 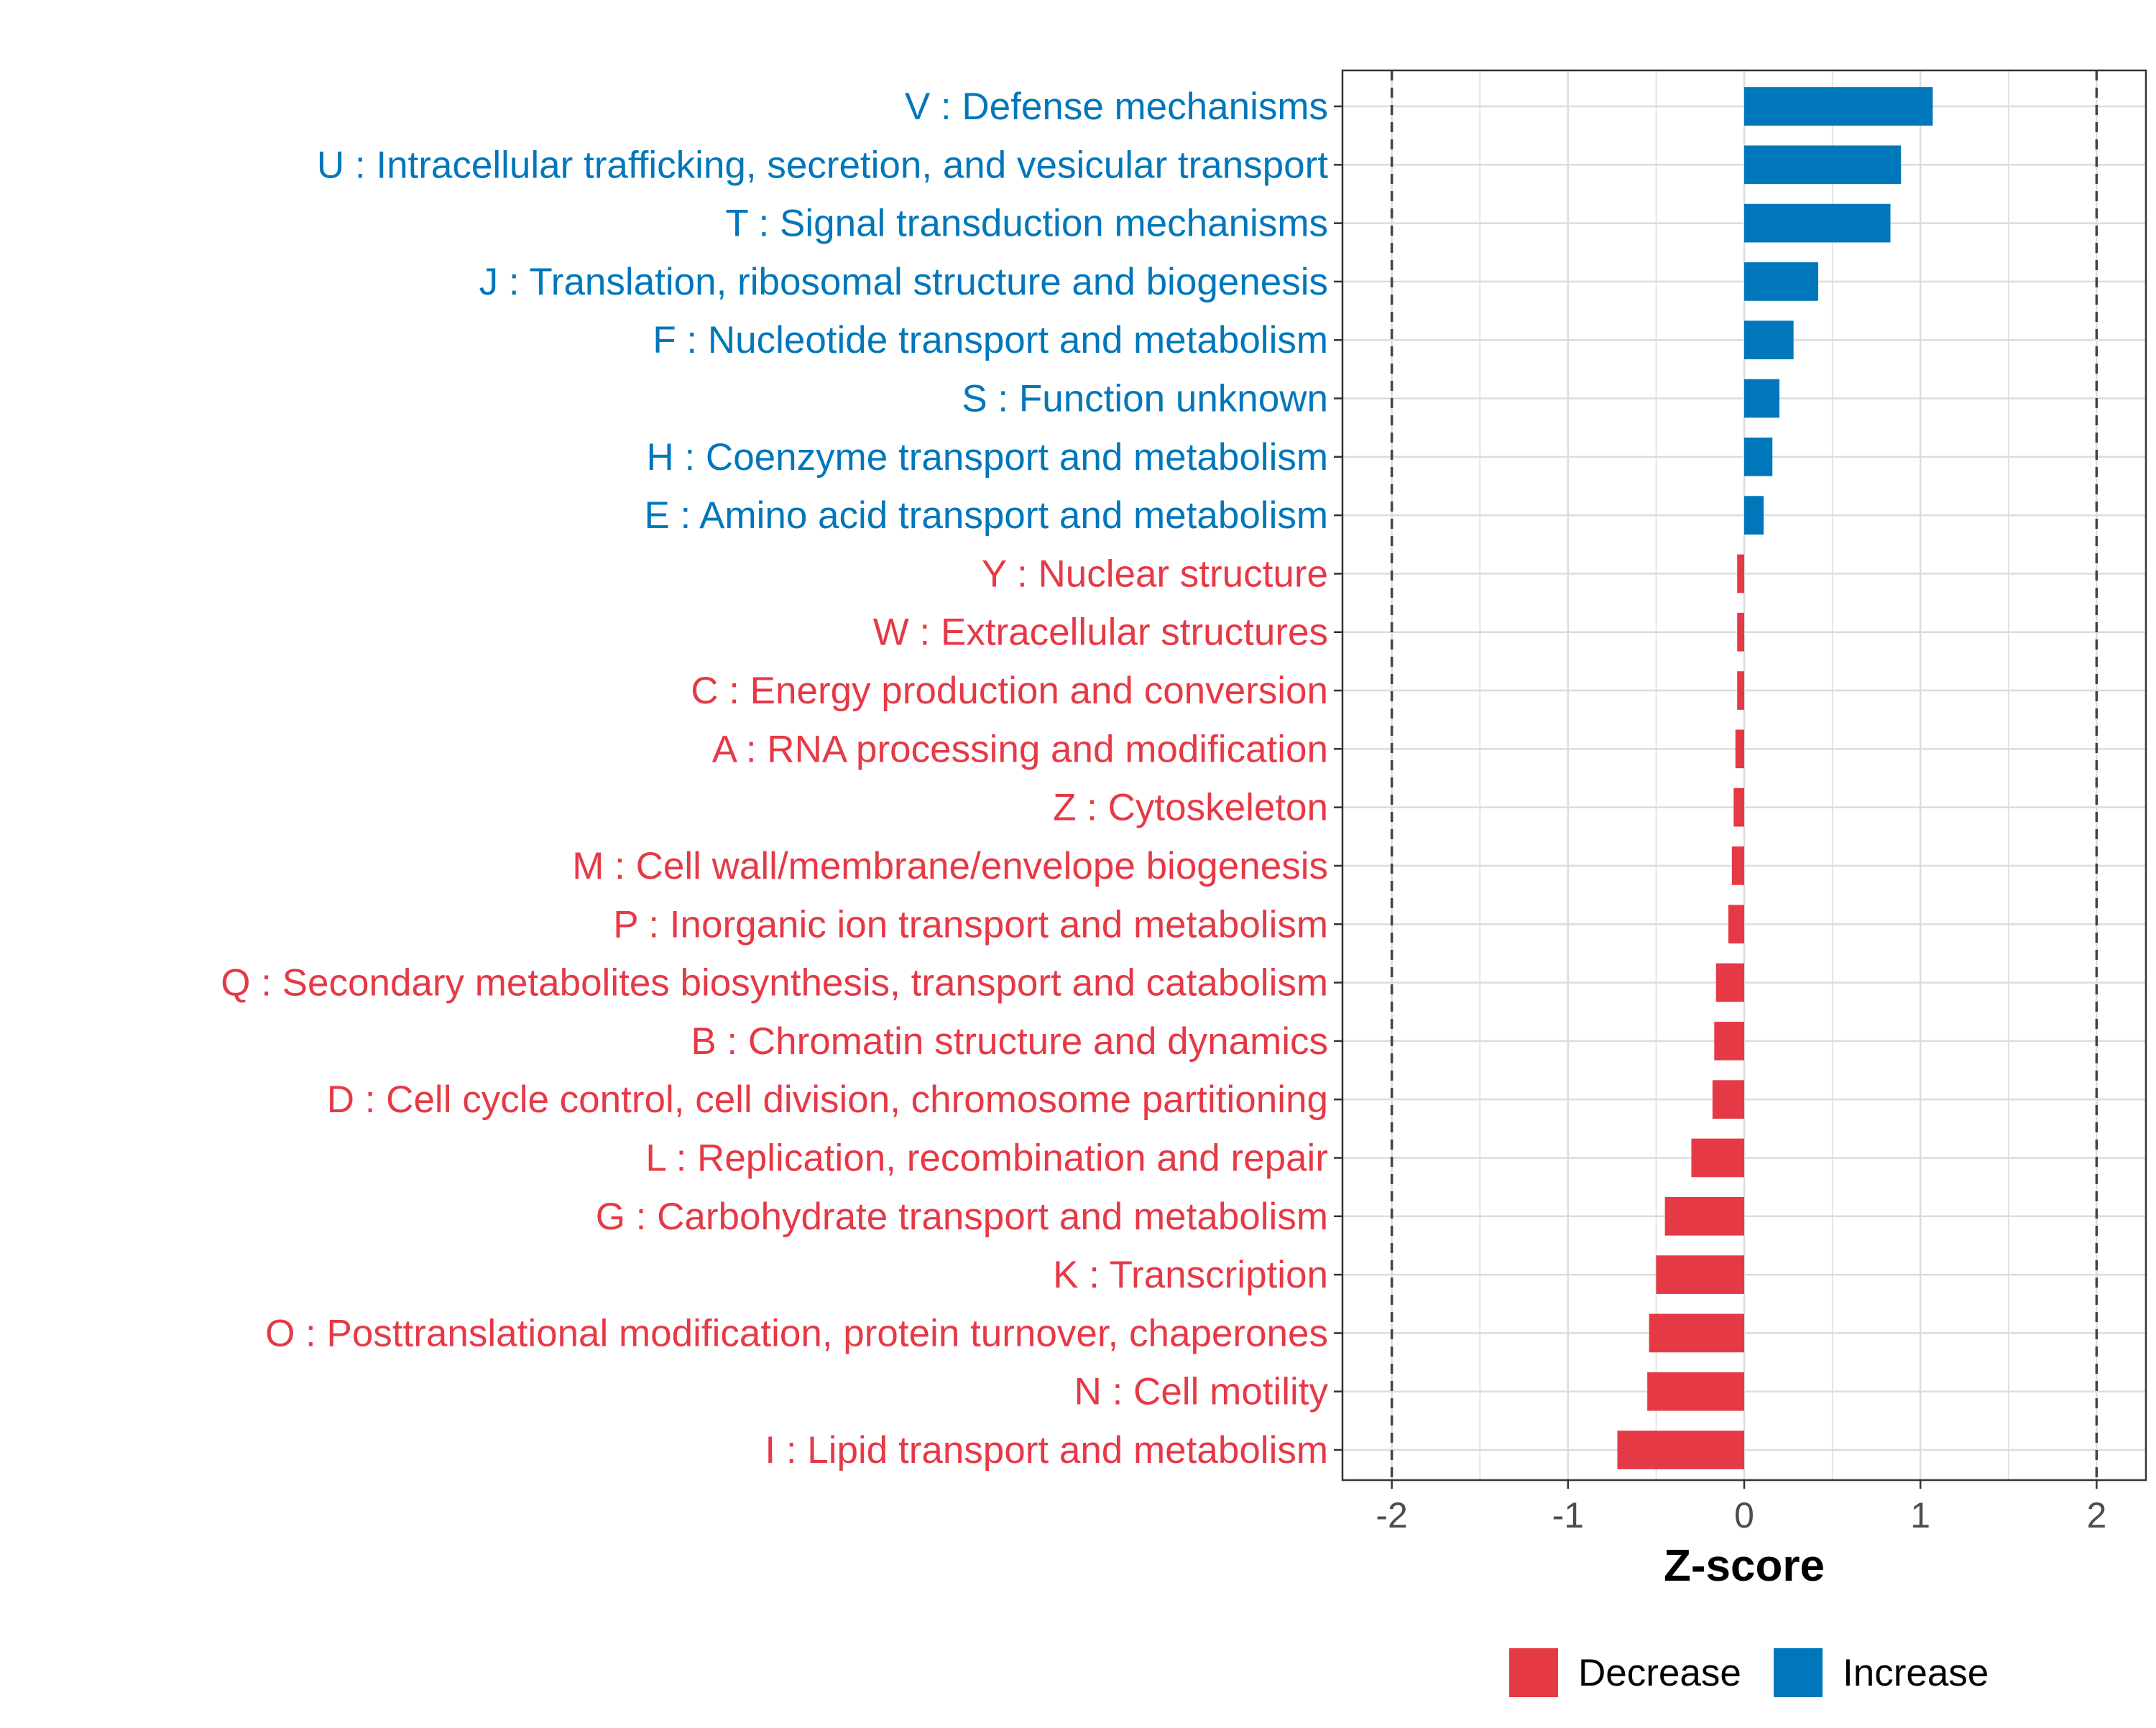 I want to click on bar-q, so click(x=1730, y=983).